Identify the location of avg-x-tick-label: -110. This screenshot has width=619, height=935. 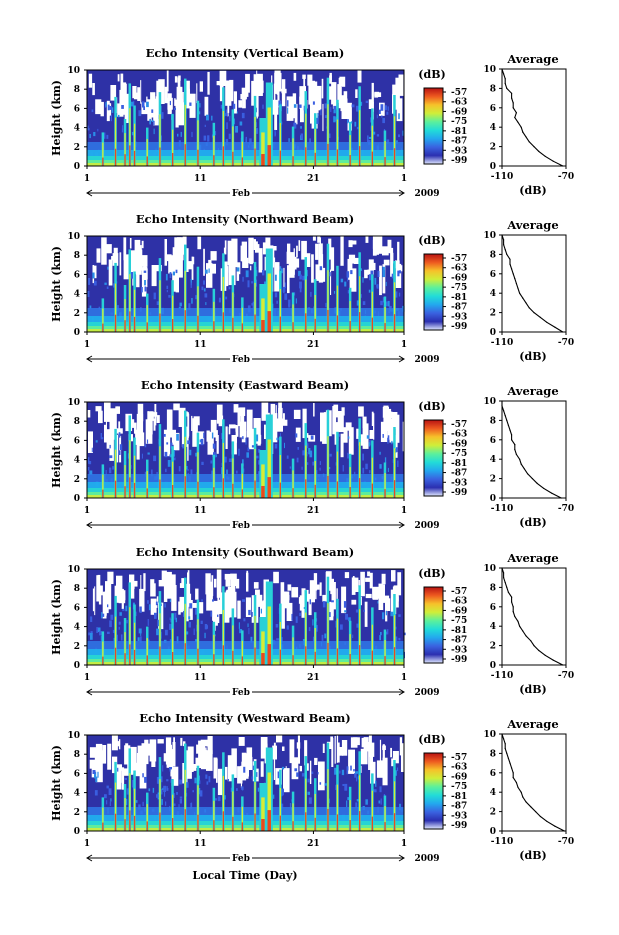
(502, 509).